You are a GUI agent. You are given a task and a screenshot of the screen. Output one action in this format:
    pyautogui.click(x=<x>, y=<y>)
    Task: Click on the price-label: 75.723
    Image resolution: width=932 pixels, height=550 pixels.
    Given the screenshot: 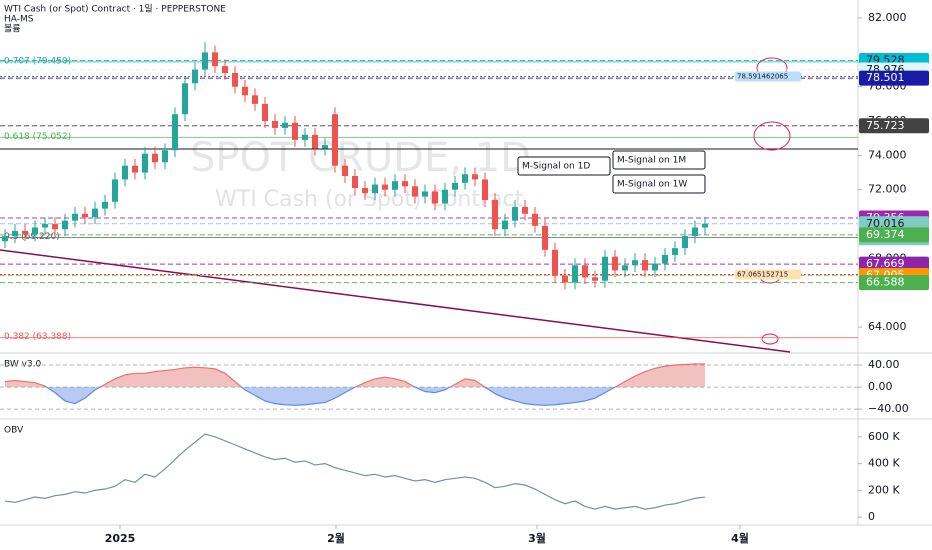 What is the action you would take?
    pyautogui.click(x=885, y=125)
    